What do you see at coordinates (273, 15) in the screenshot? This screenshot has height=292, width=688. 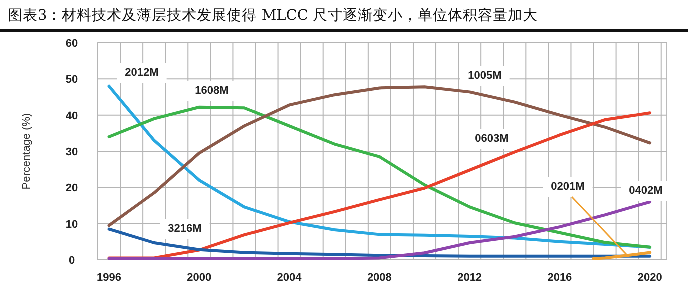 I see `chart-title: 图表3：材料技术及薄层技术发展使得 MLCC 尺寸逐渐变小，单位体积容量加大` at bounding box center [273, 15].